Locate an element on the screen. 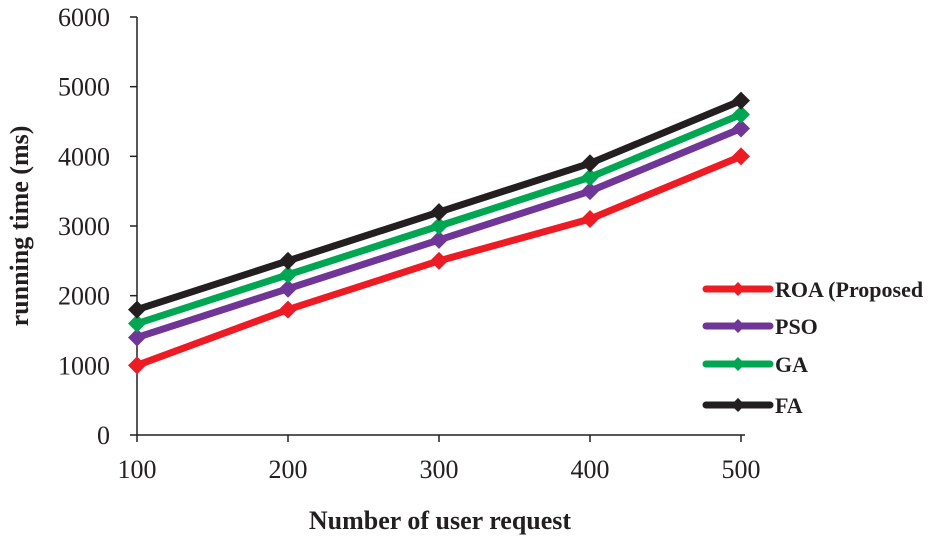 The height and width of the screenshot is (537, 950). y-tick-label: 3000 is located at coordinates (84, 226).